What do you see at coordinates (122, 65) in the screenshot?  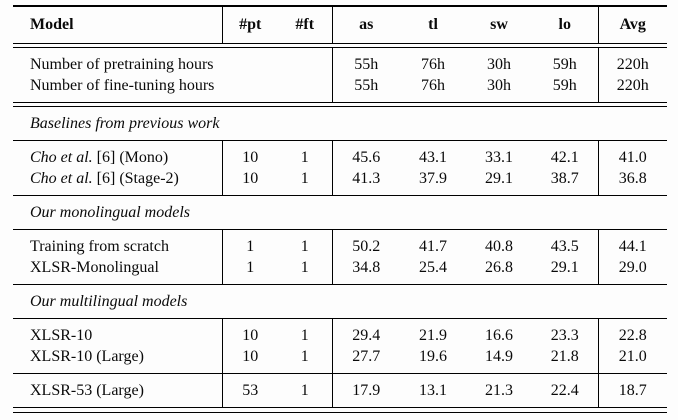 I see `row-label: Number of pretraining hours` at bounding box center [122, 65].